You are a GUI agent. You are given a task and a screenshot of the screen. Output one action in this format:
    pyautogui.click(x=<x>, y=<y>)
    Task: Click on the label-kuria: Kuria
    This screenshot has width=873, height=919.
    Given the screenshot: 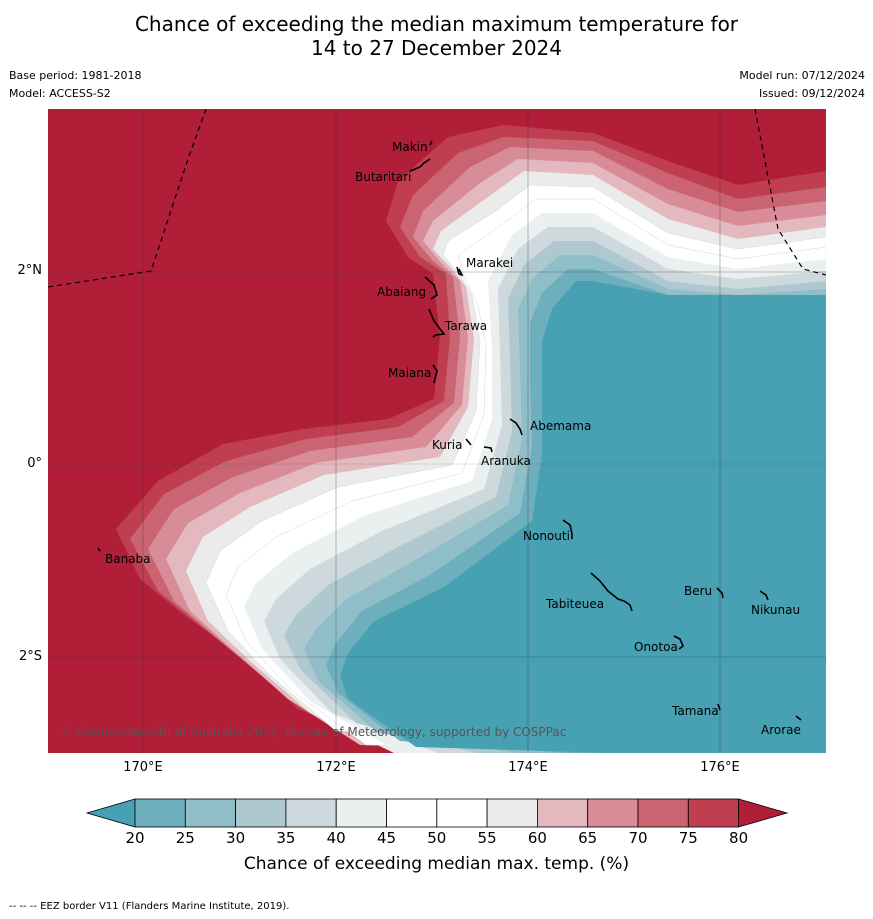 What is the action you would take?
    pyautogui.click(x=447, y=445)
    